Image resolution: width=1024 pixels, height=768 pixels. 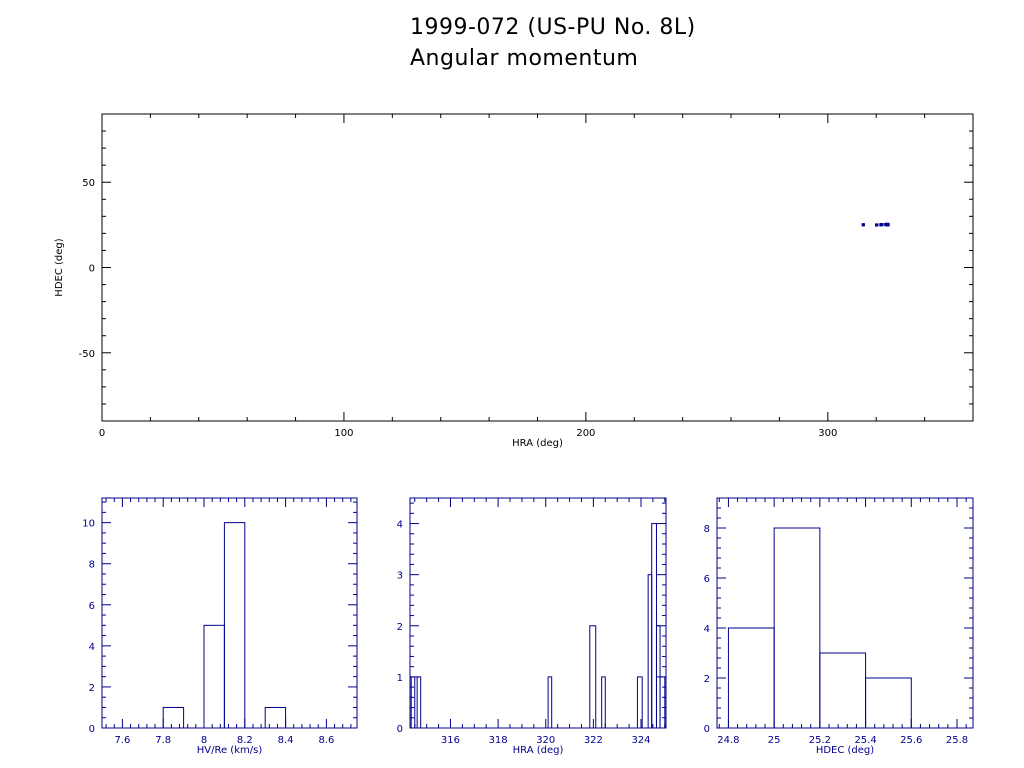 I want to click on x-tick-label: 7.8, so click(x=163, y=740).